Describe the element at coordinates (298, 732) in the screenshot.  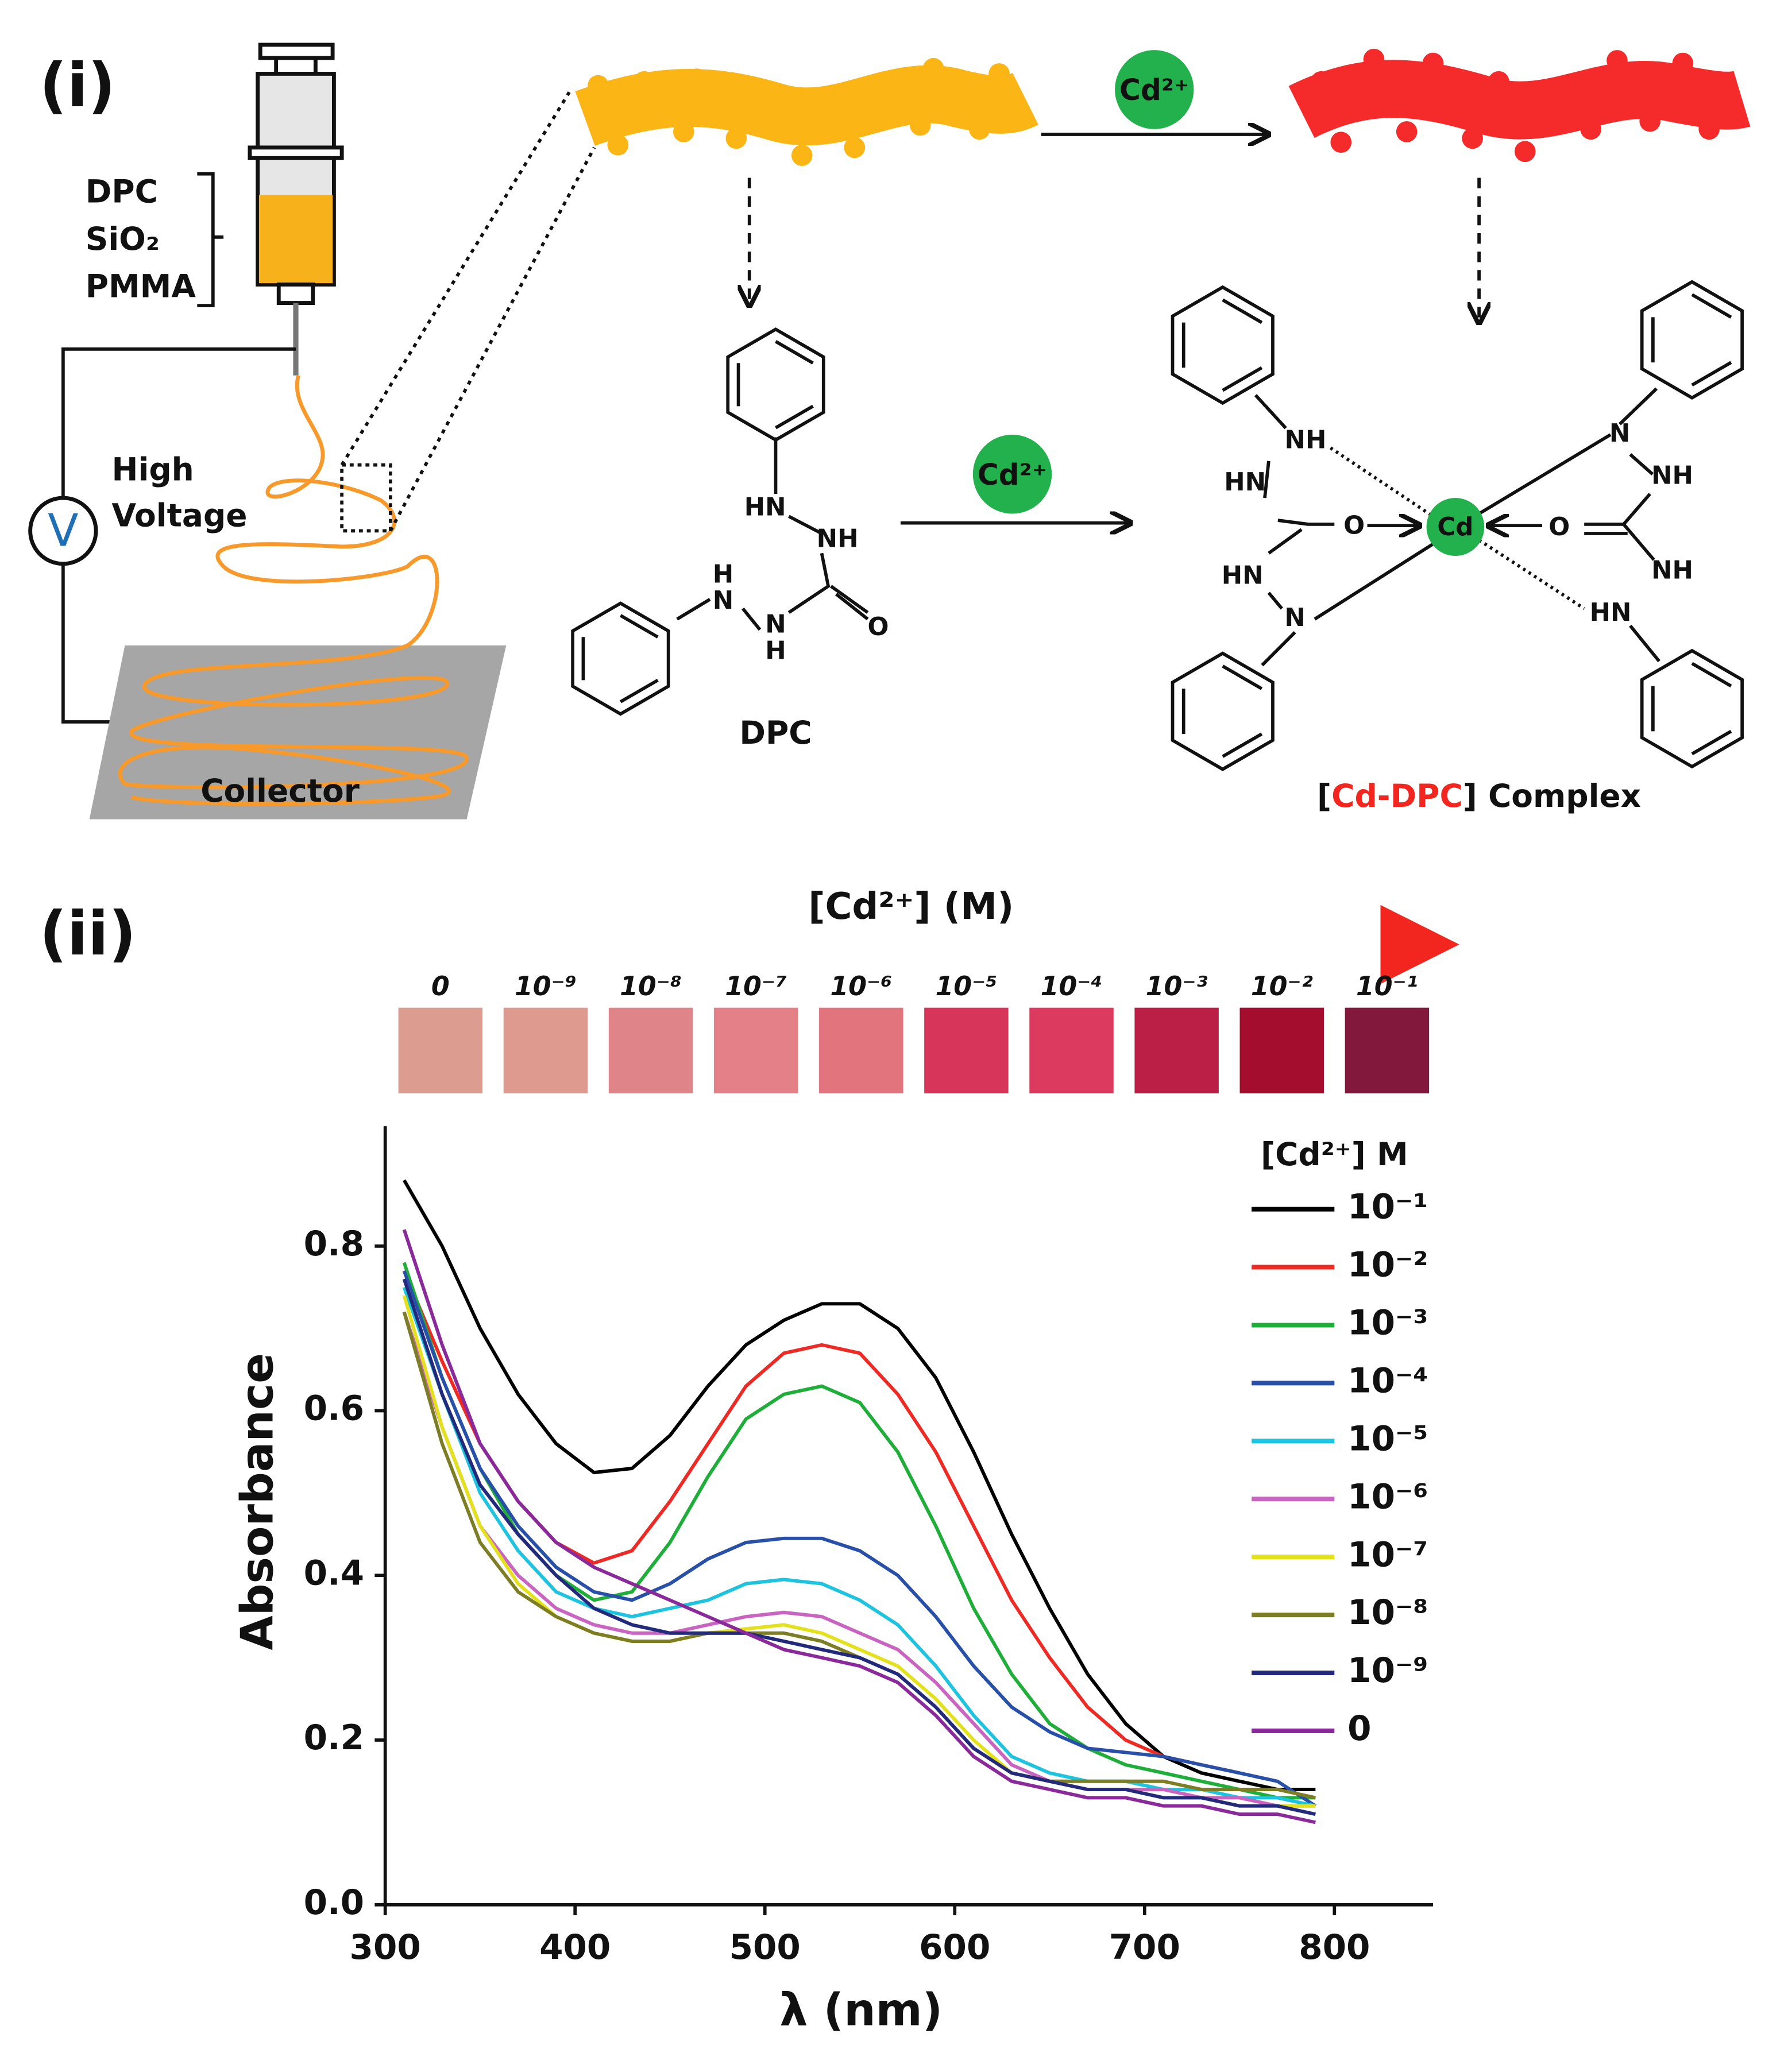
I see `collector` at that location.